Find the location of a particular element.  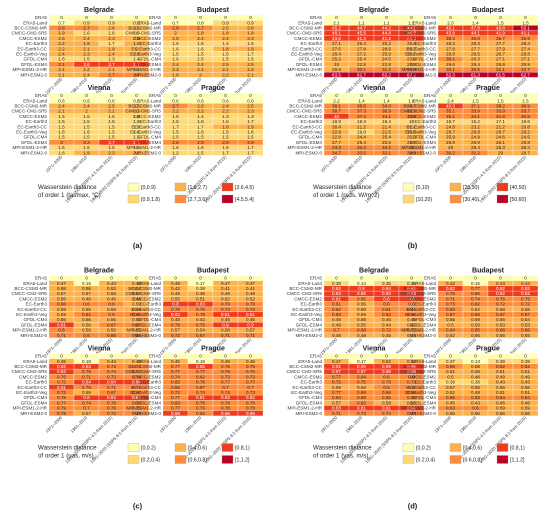

row-label: EC-Earth3 is located at coordinates (312, 43).